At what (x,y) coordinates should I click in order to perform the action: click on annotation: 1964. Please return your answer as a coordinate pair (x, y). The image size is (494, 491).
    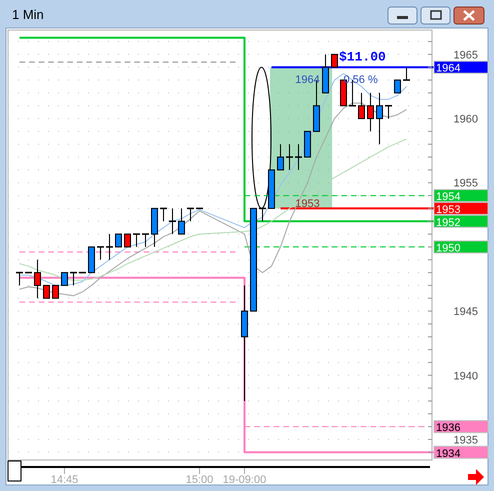
    Looking at the image, I should click on (307, 80).